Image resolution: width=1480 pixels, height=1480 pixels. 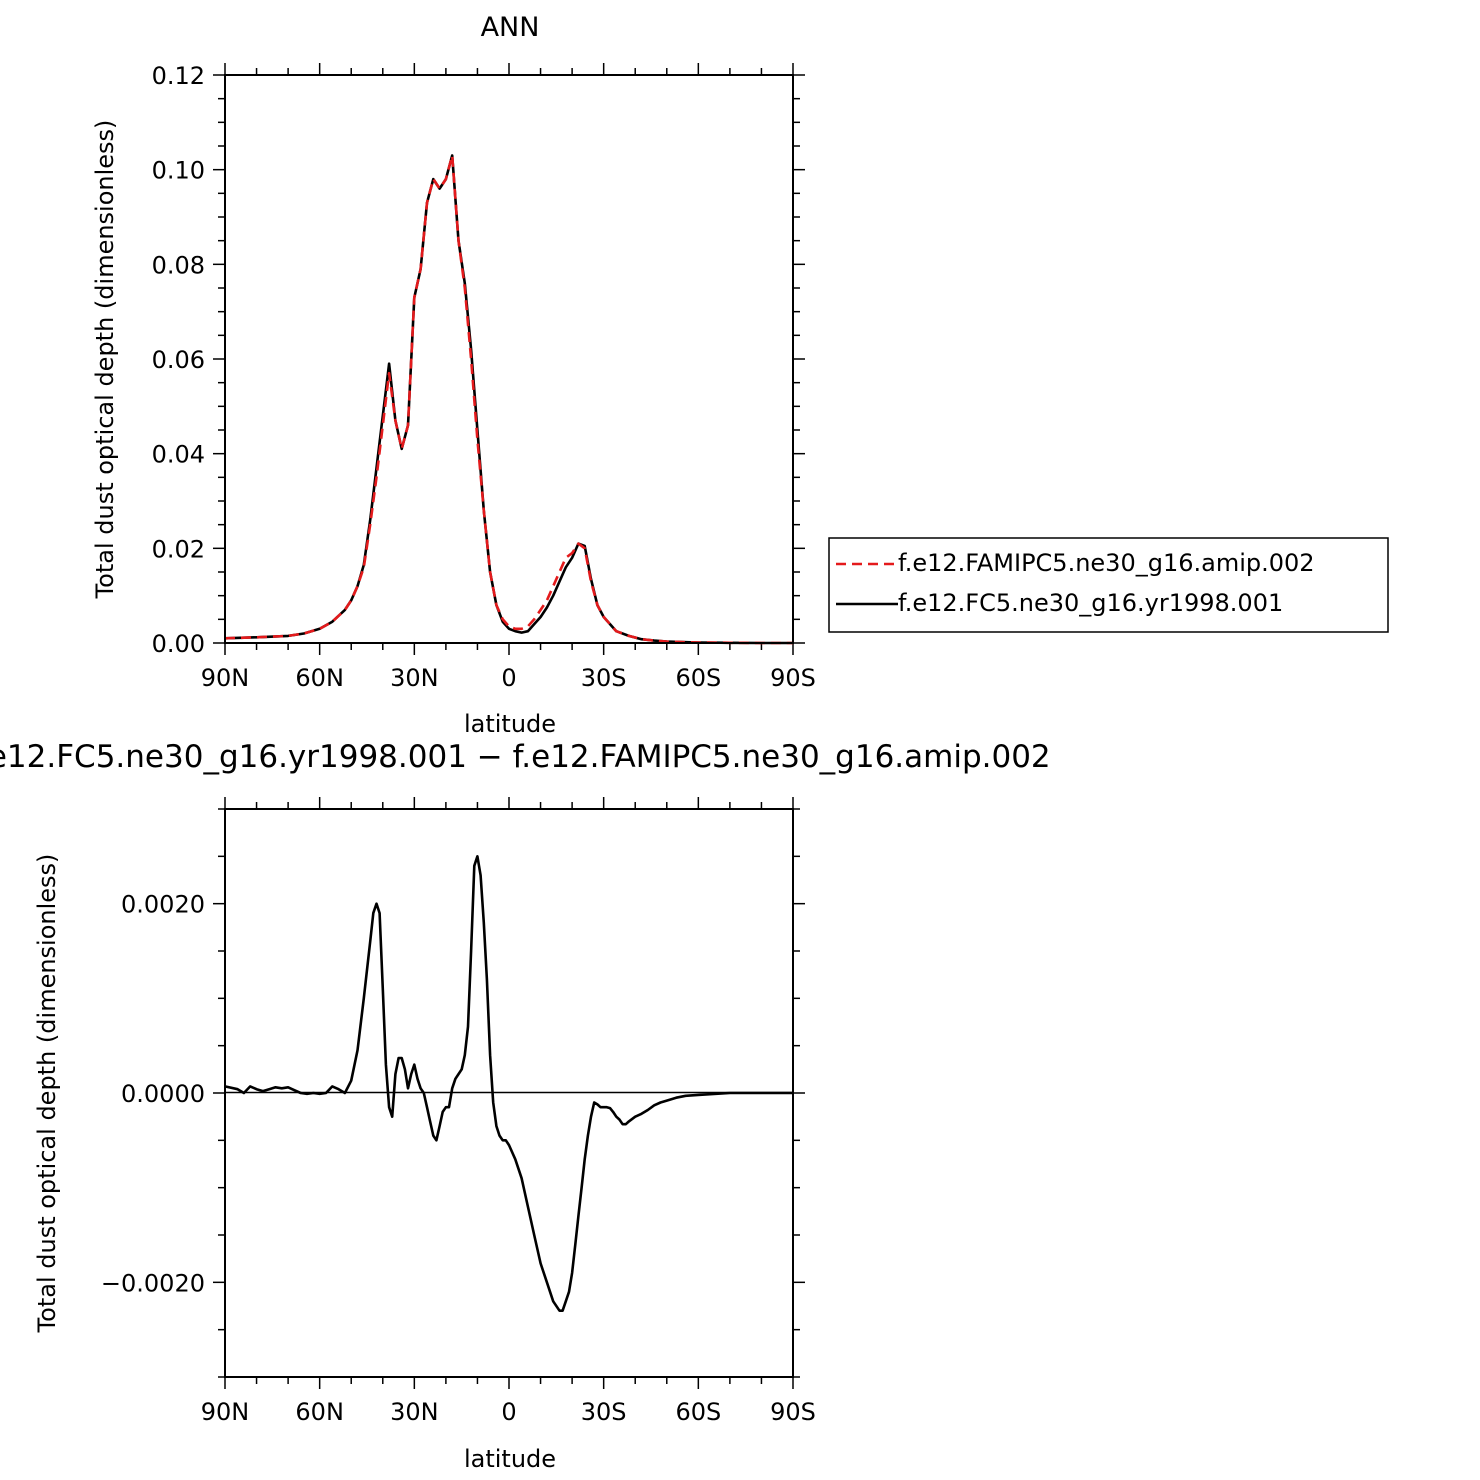 I want to click on top-title: ANN, so click(x=510, y=27).